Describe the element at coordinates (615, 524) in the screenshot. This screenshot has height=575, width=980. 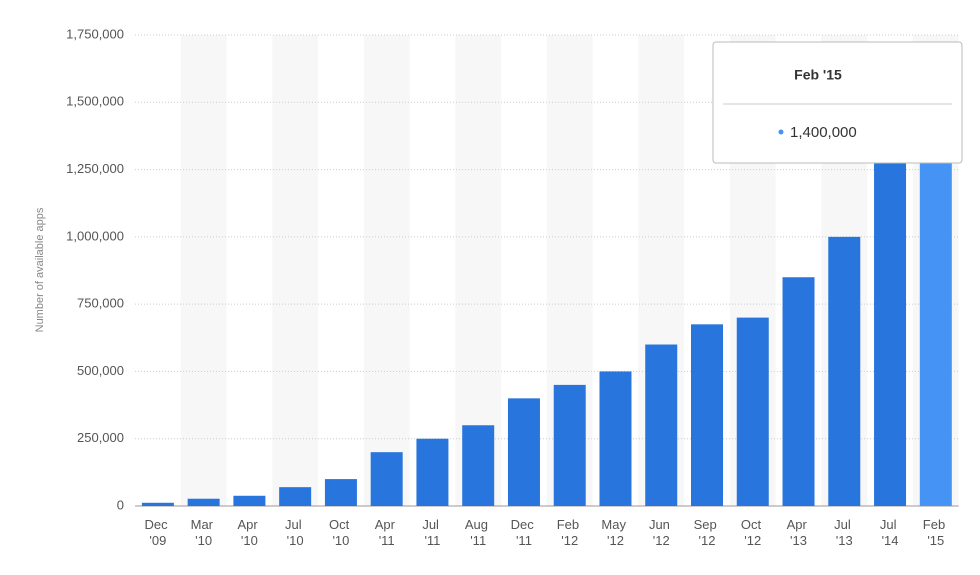
I see `x-tick-month: May` at that location.